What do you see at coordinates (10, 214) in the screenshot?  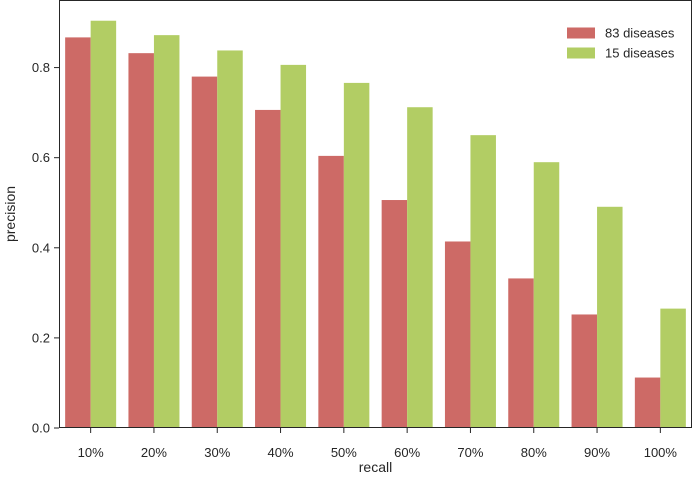 I see `y-axis-label: precision` at bounding box center [10, 214].